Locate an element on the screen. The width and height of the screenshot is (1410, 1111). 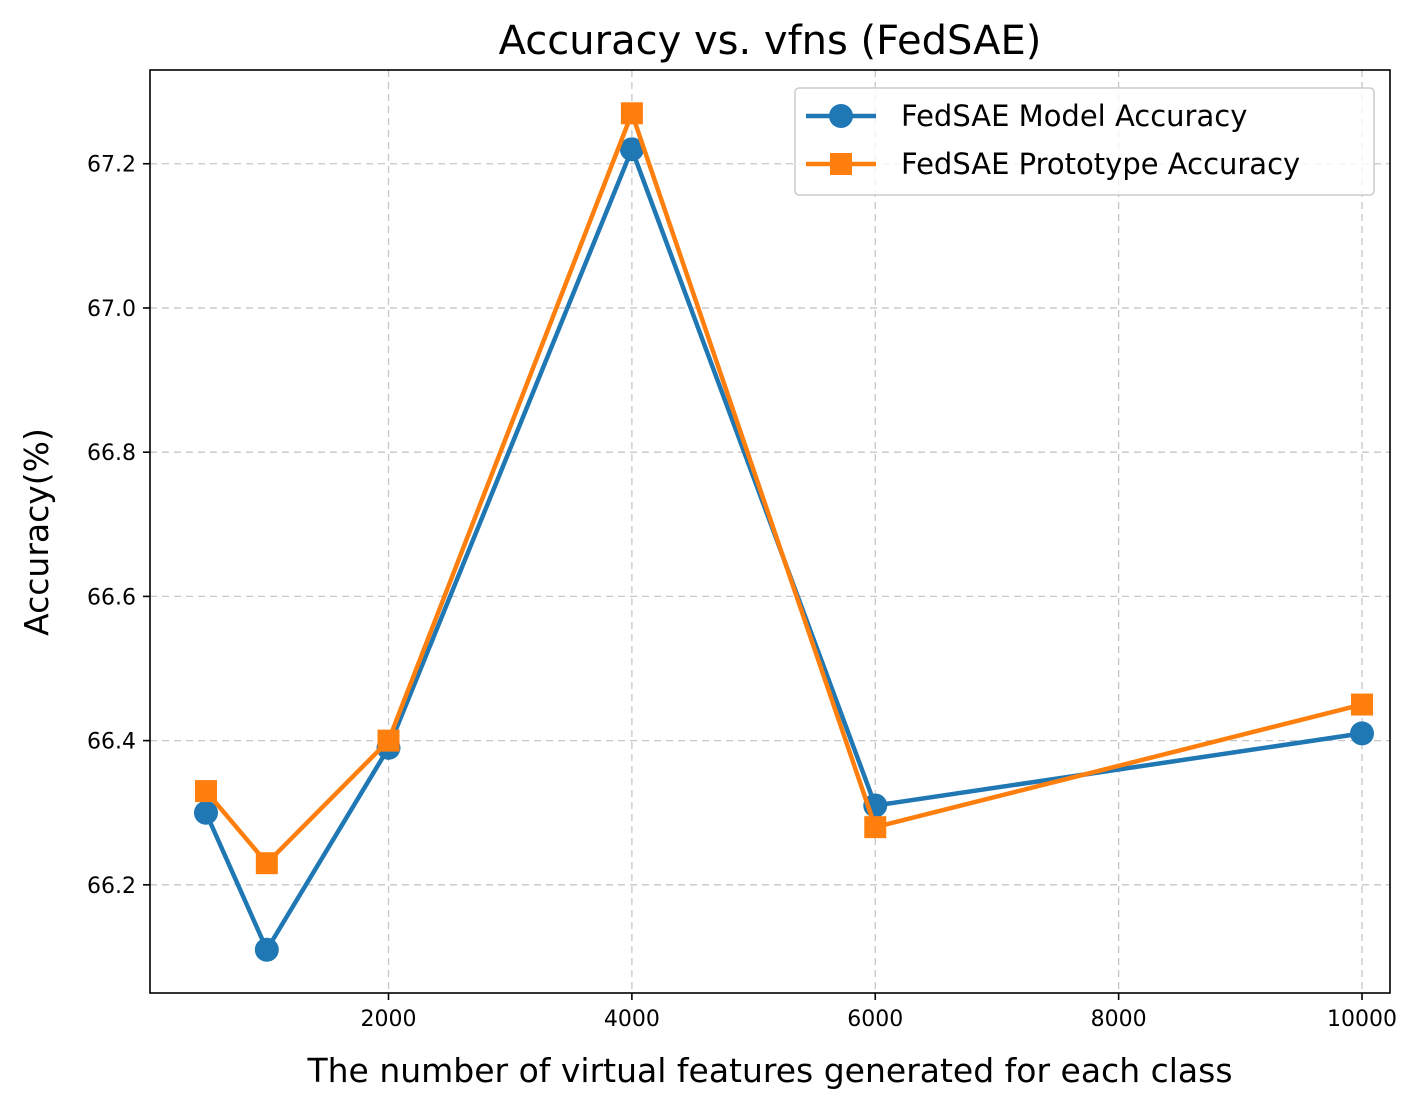
y-tick-label: 67.2 is located at coordinates (111, 165).